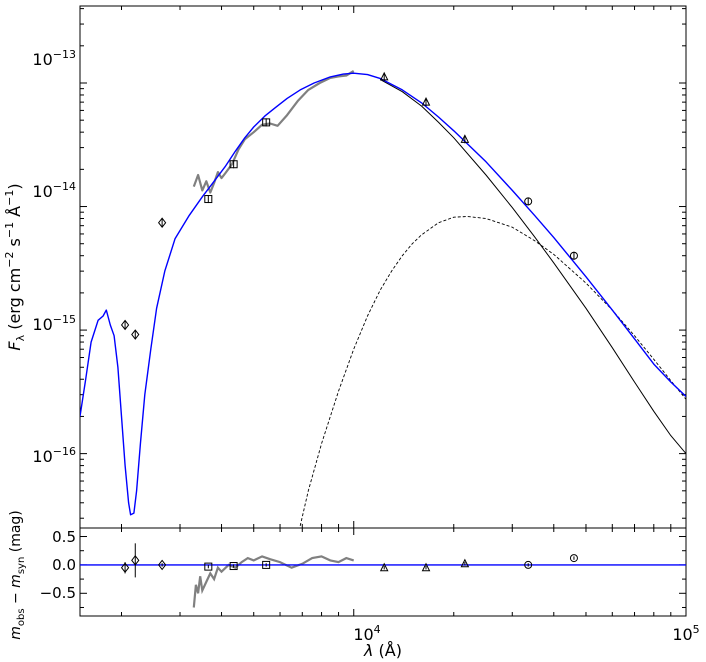 Image resolution: width=706 pixels, height=662 pixels. I want to click on res-y-tick-label-0.5: 0.5, so click(64, 537).